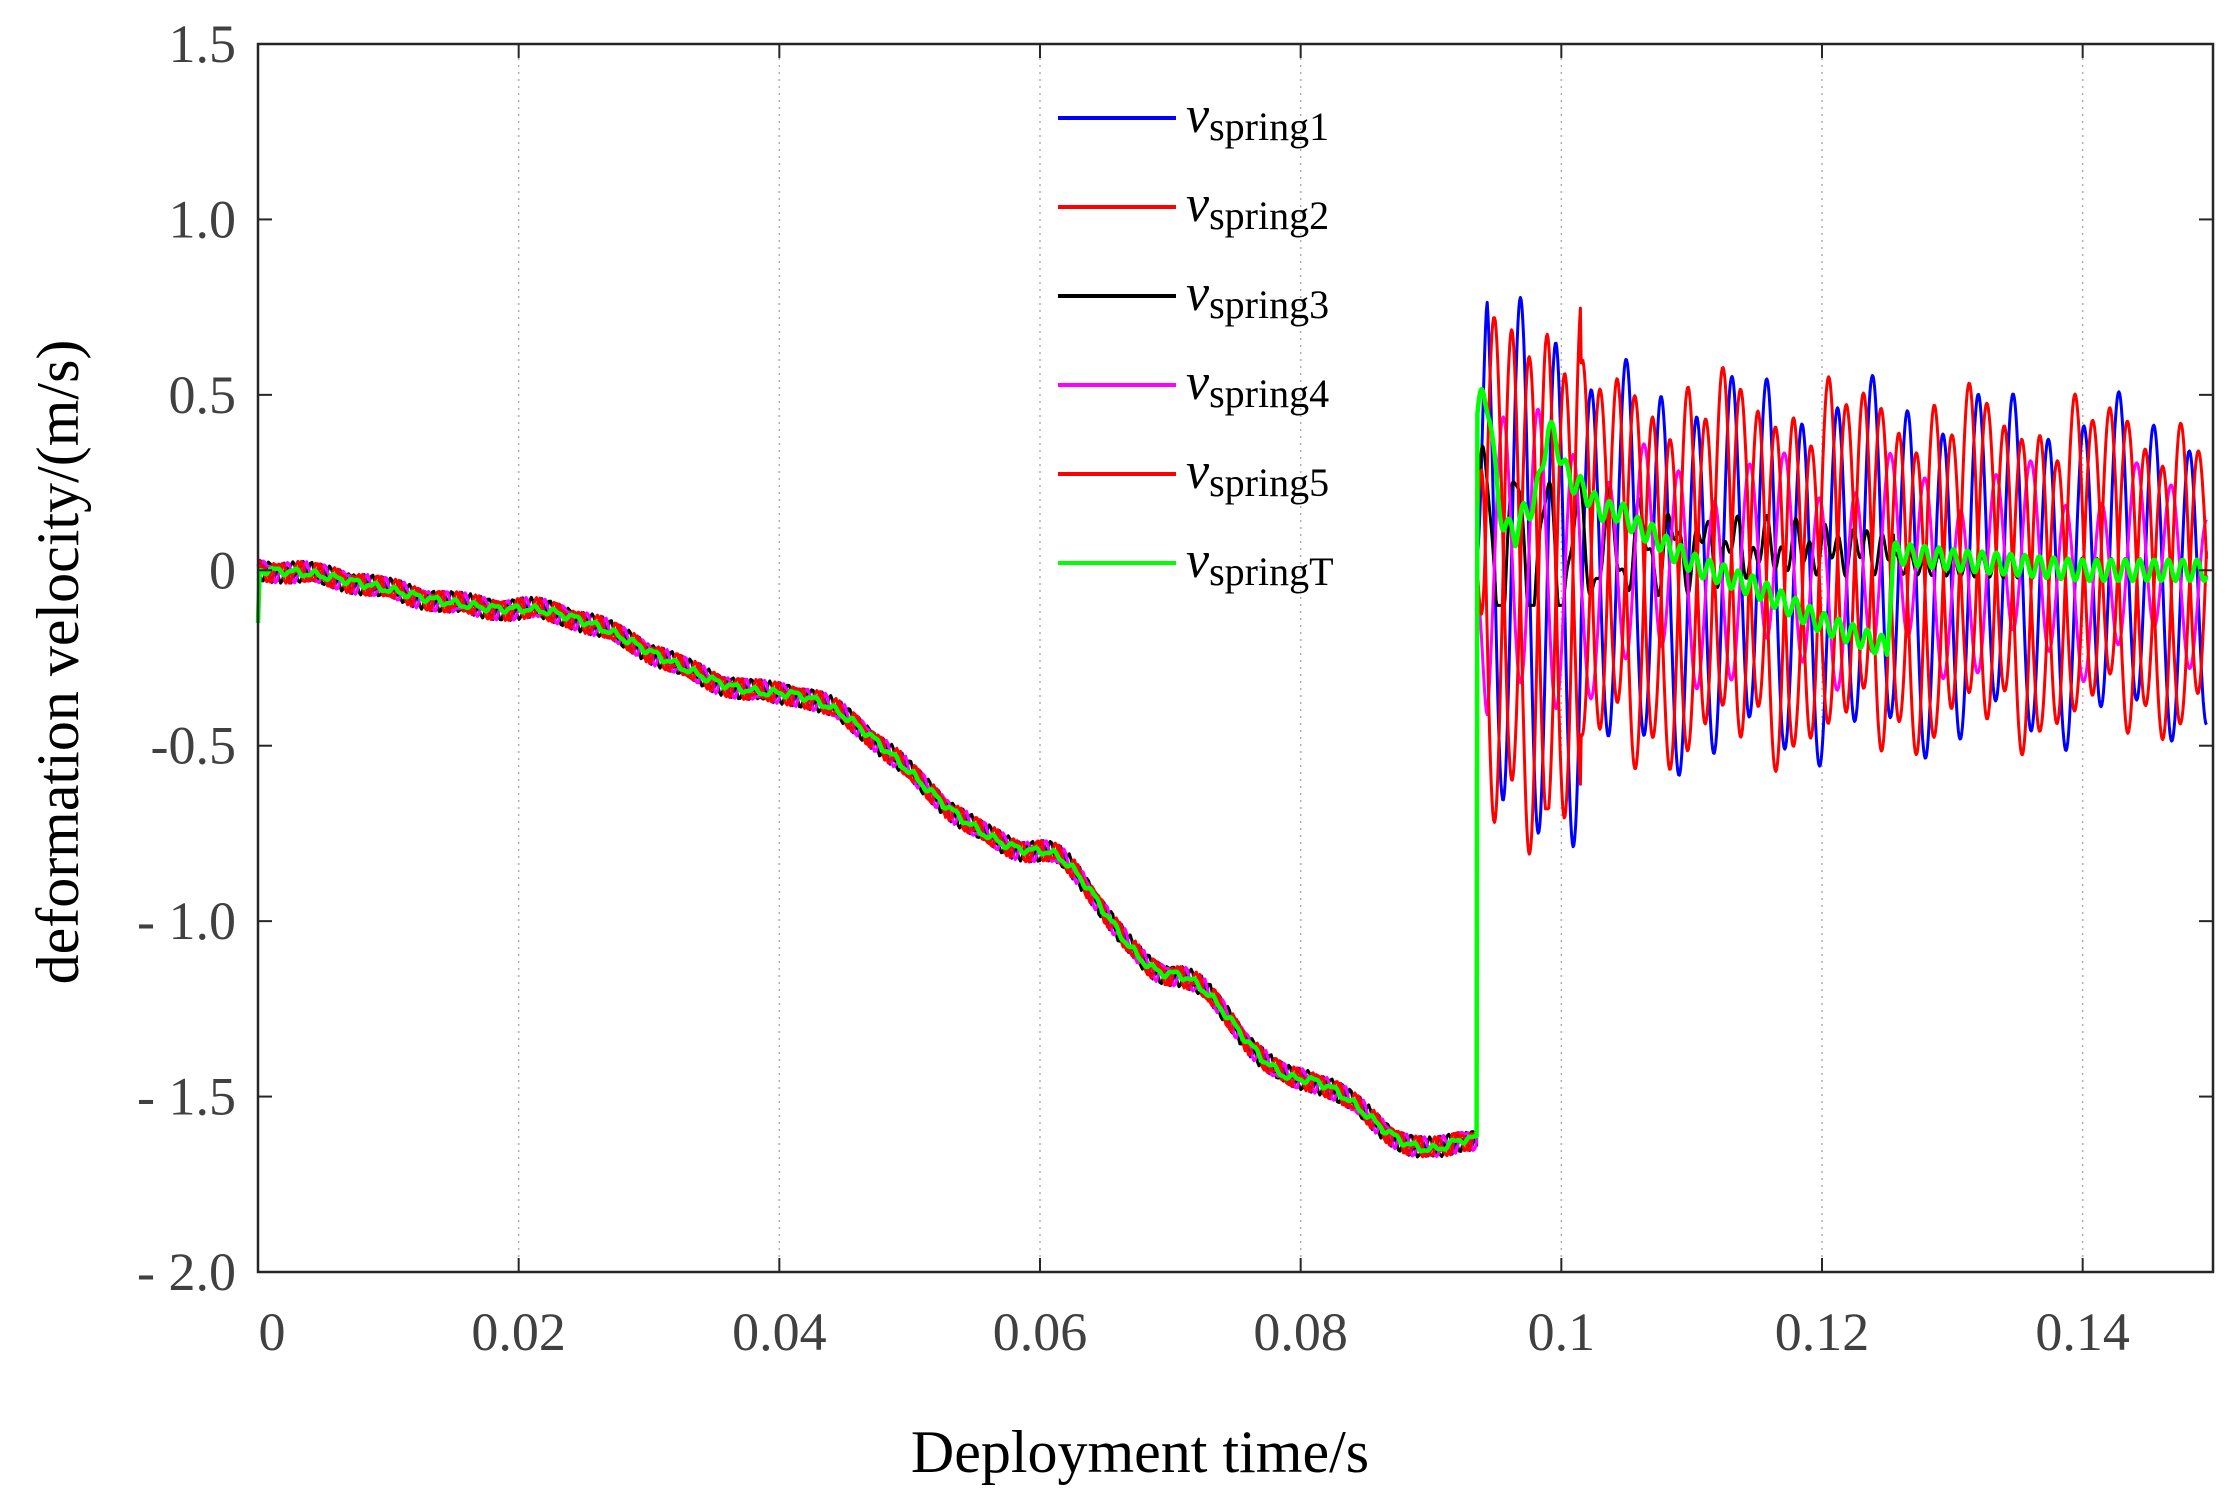 This screenshot has height=1492, width=2231. Describe the element at coordinates (203, 219) in the screenshot. I see `y-tick-label-1: 1.0` at that location.